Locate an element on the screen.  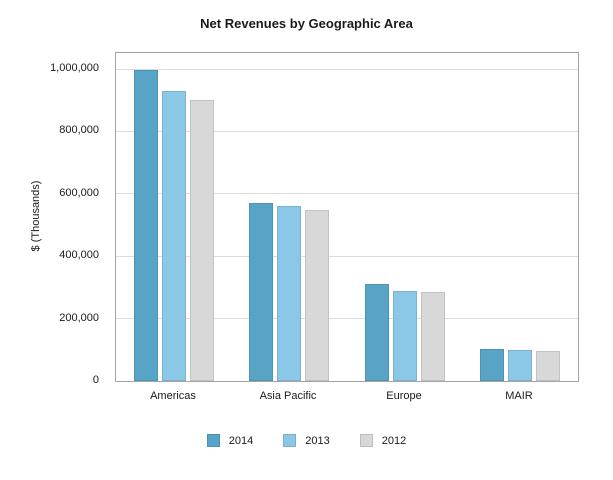
legend-item: 2013 is located at coordinates (306, 440).